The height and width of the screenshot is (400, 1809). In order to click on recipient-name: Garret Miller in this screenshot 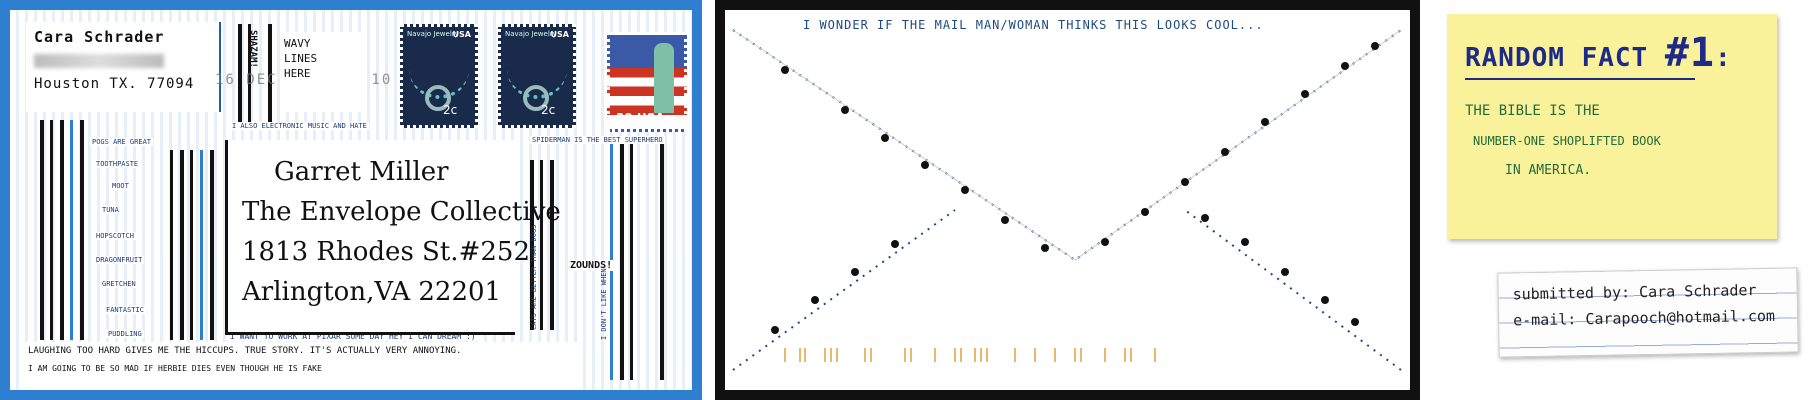, I will do `click(361, 172)`.